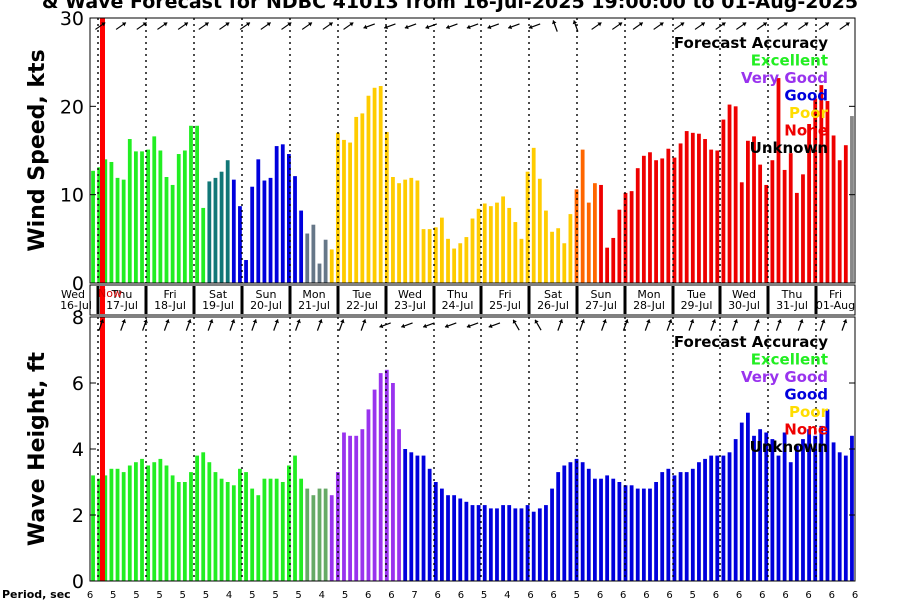 This screenshot has width=900, height=600. I want to click on legend-item: Excellent, so click(789, 61).